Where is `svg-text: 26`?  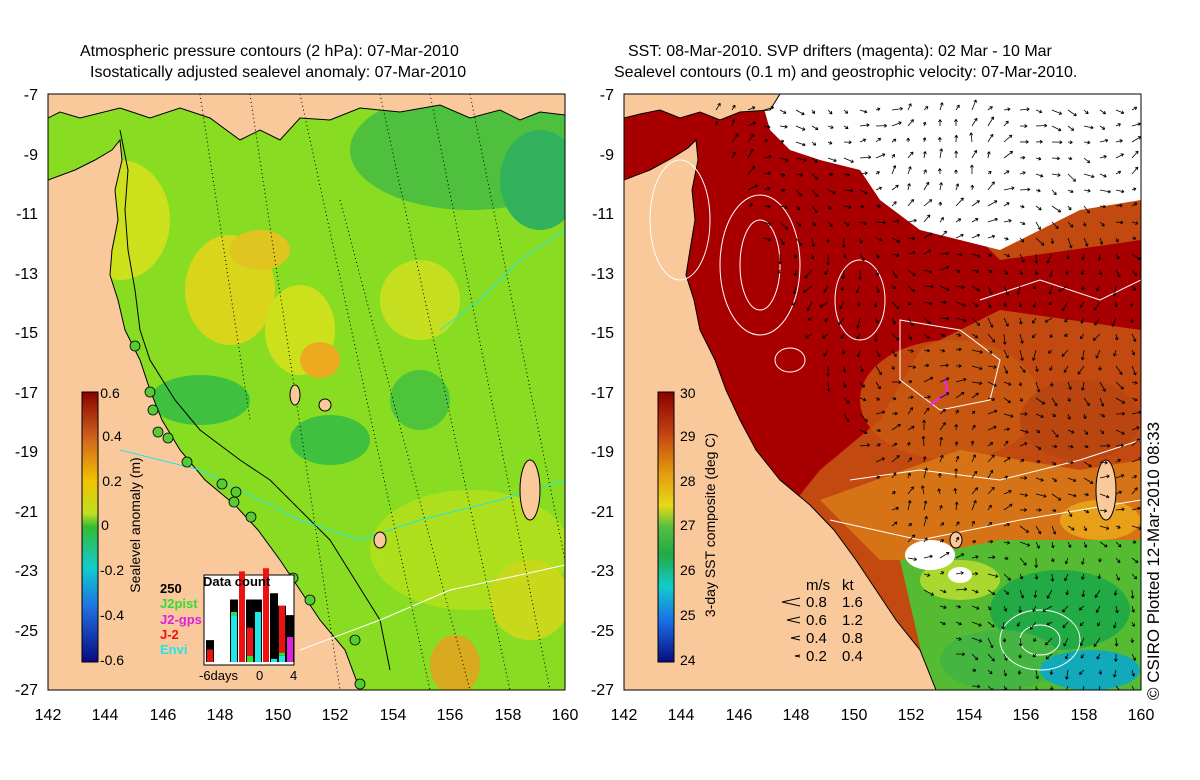
svg-text: 26 is located at coordinates (688, 570).